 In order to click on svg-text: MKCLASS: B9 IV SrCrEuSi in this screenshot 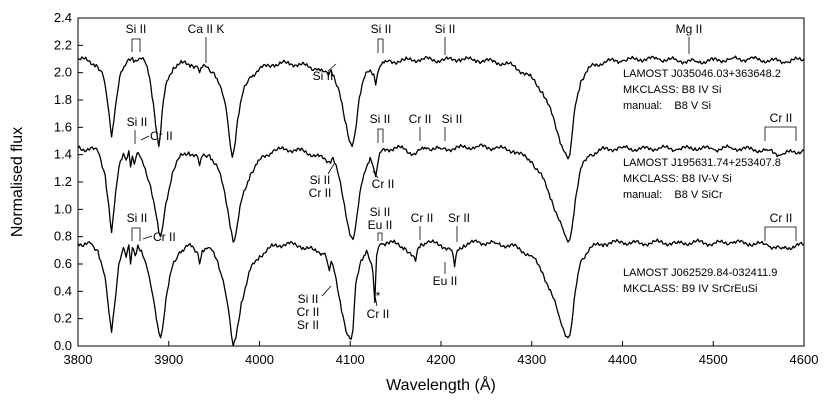, I will do `click(690, 289)`.